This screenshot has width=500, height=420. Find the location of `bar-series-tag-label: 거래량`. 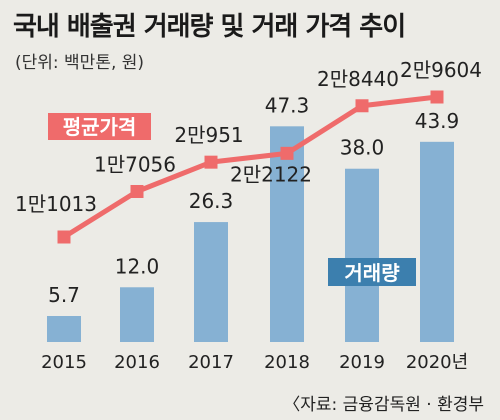

bar-series-tag-label: 거래량 is located at coordinates (372, 273).